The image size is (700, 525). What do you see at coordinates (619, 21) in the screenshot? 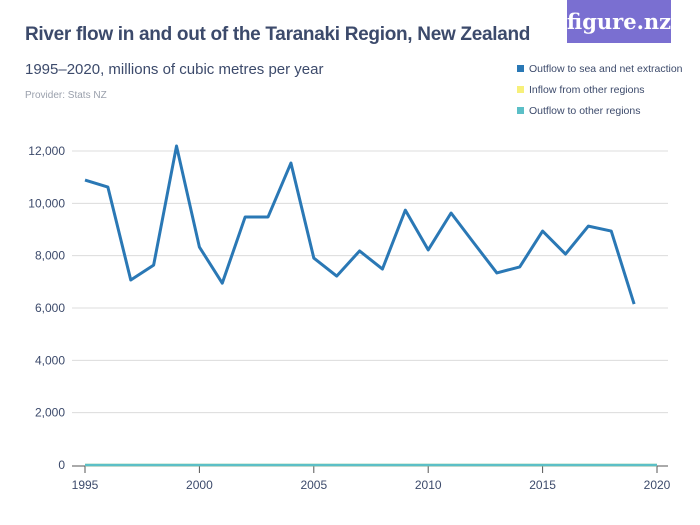
I see `figure-nz-logo: figure.nz` at bounding box center [619, 21].